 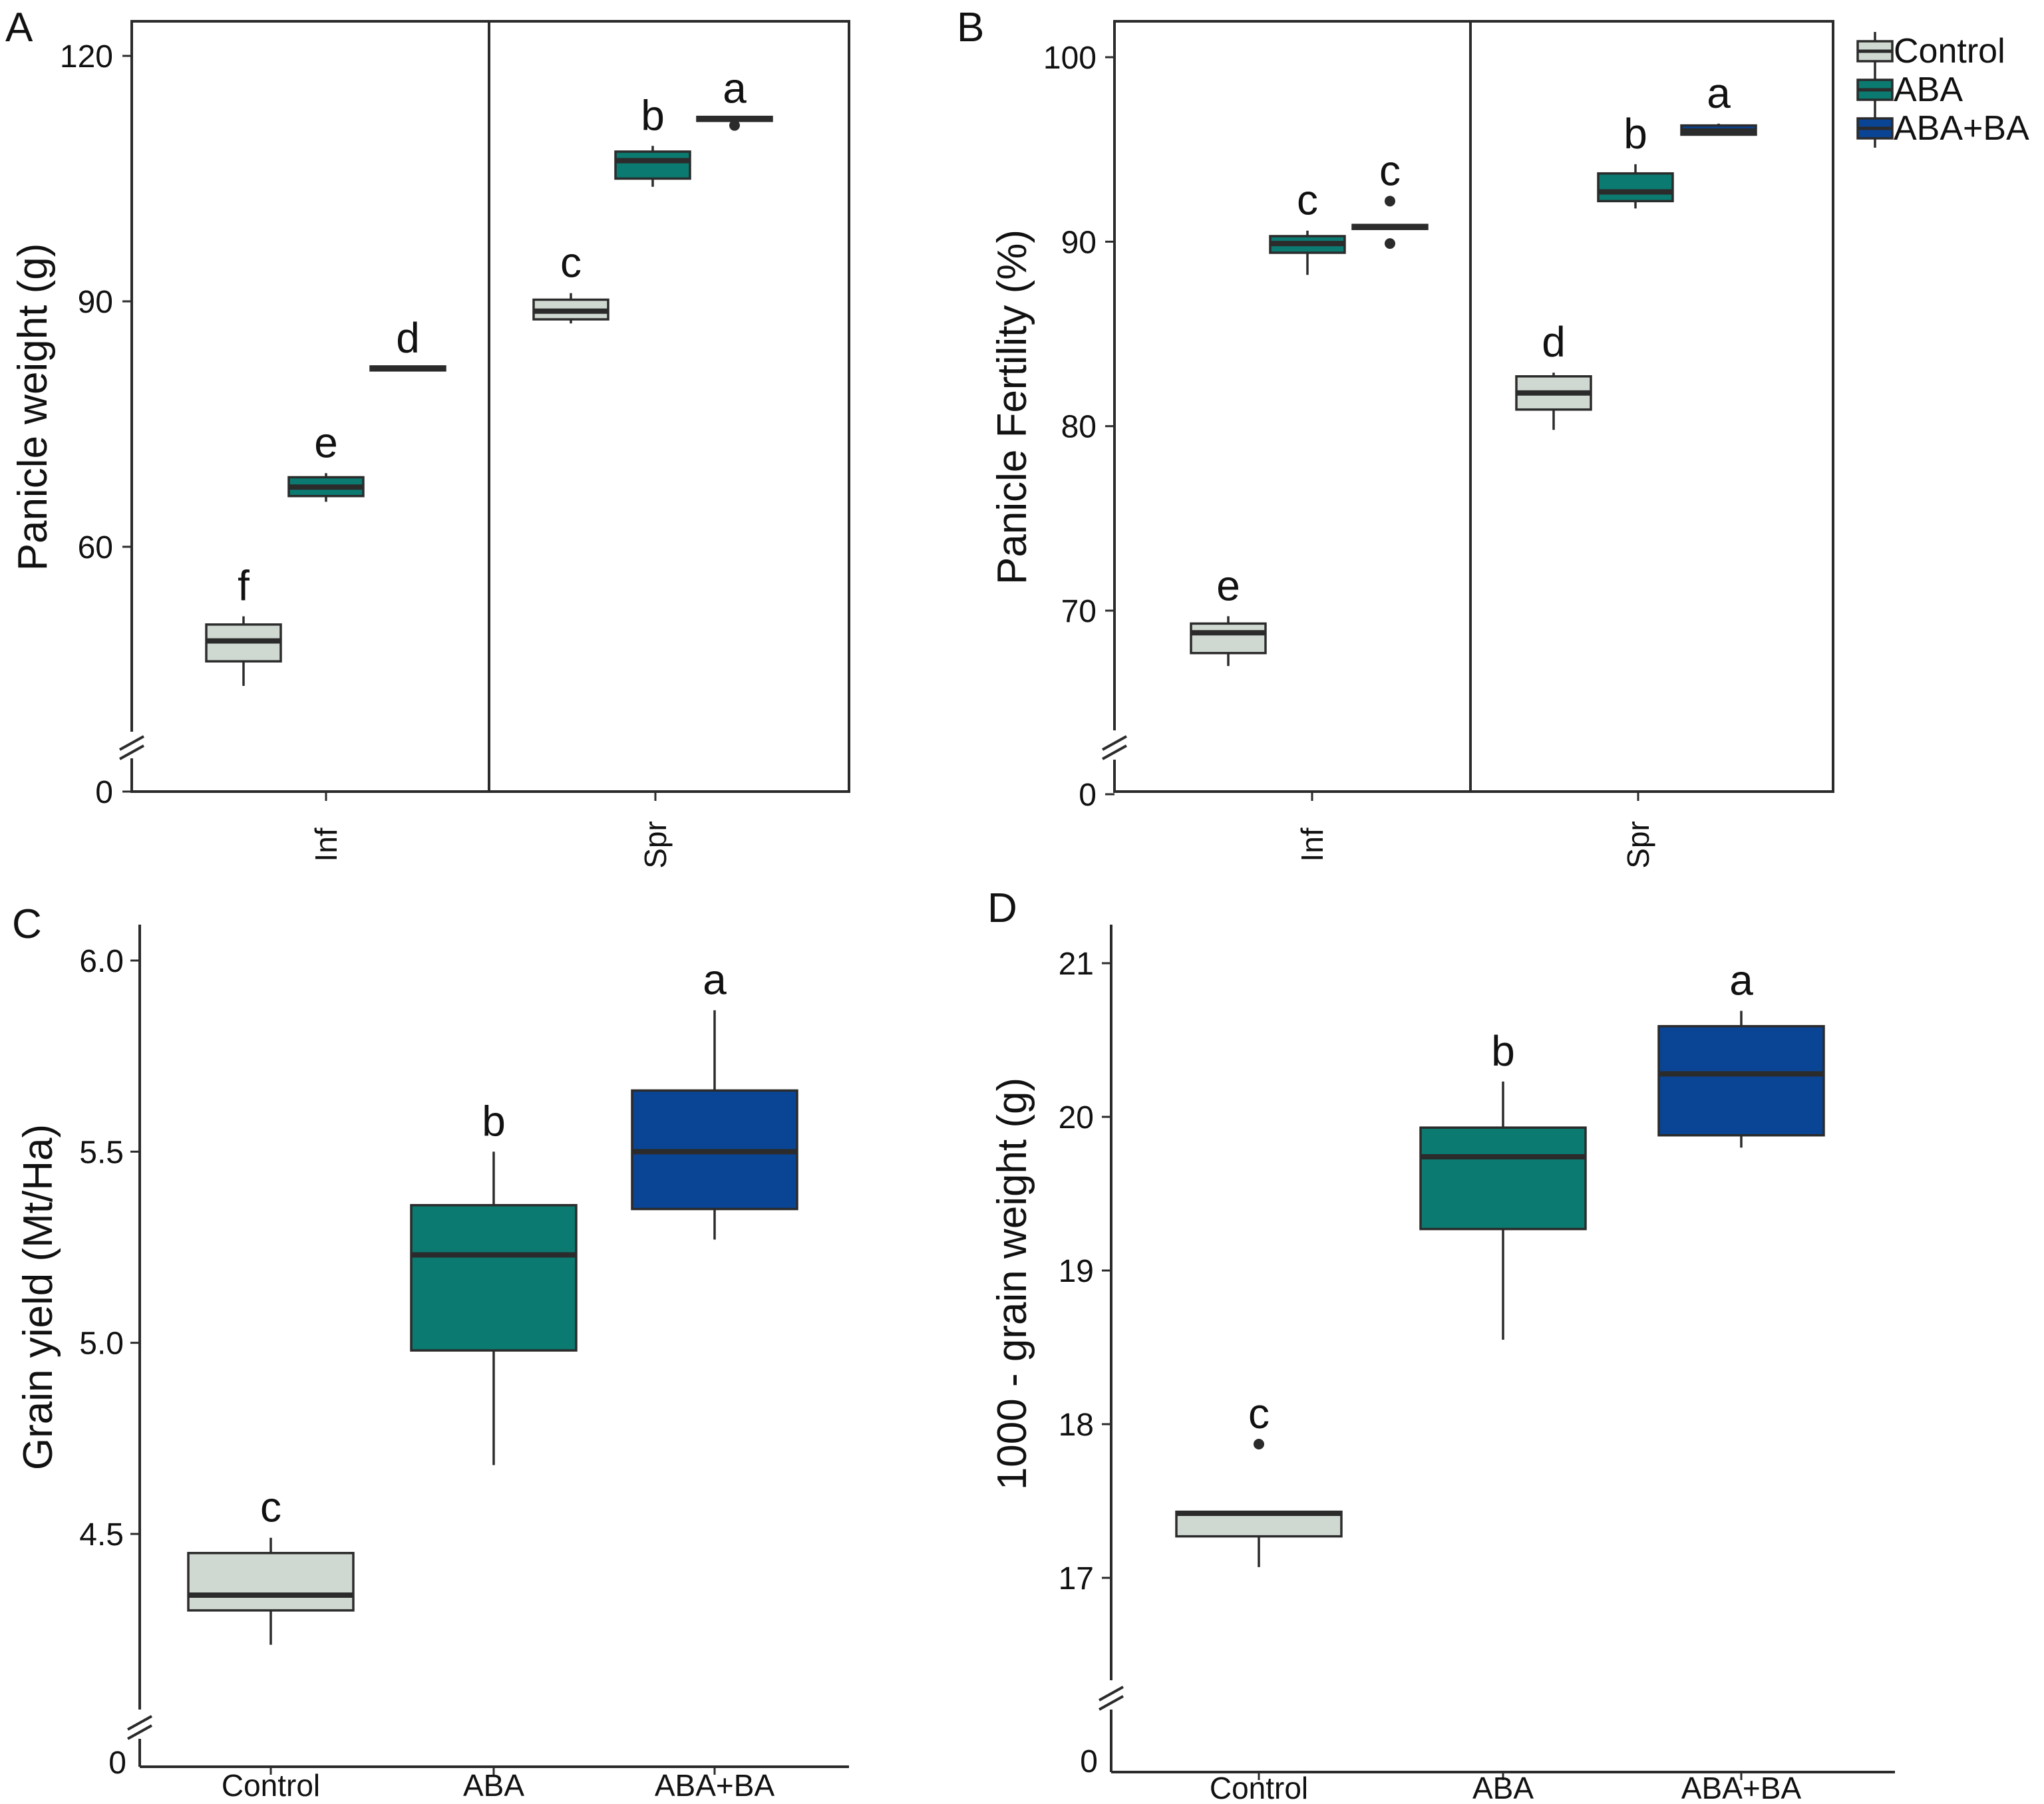 I want to click on panel-a-box-inf-aba-significance-letter: e, so click(x=326, y=442).